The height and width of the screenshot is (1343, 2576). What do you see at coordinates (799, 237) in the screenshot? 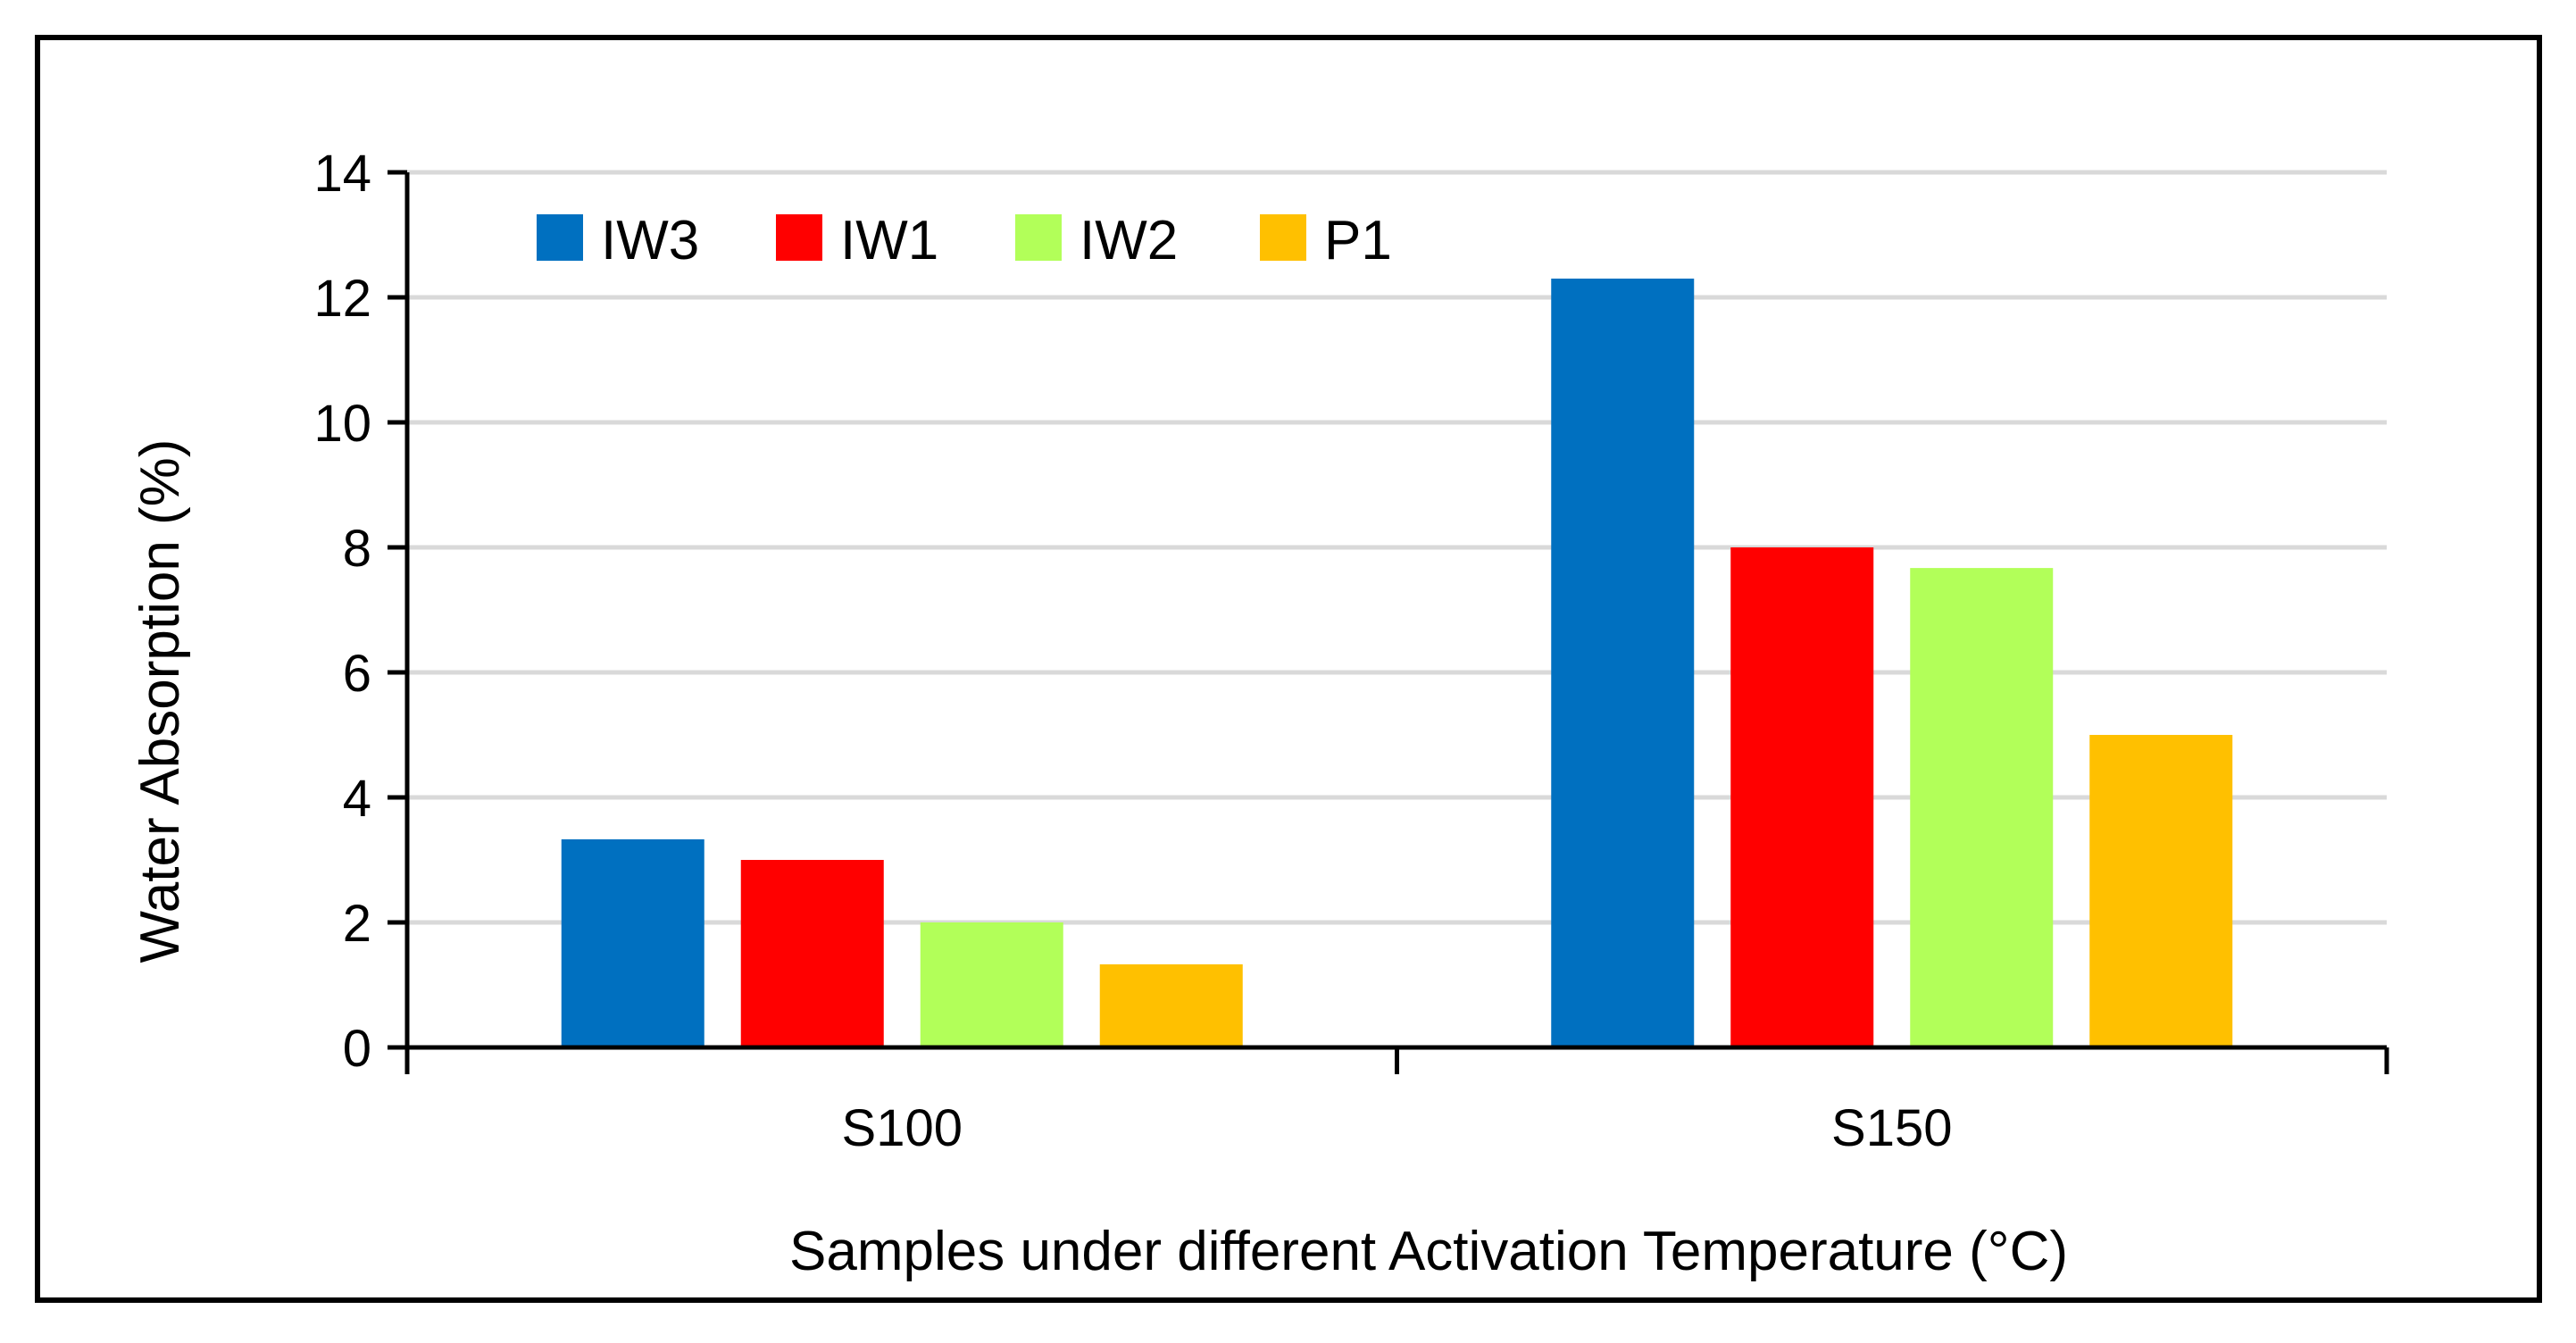
I see `legend-swatch-iw1` at bounding box center [799, 237].